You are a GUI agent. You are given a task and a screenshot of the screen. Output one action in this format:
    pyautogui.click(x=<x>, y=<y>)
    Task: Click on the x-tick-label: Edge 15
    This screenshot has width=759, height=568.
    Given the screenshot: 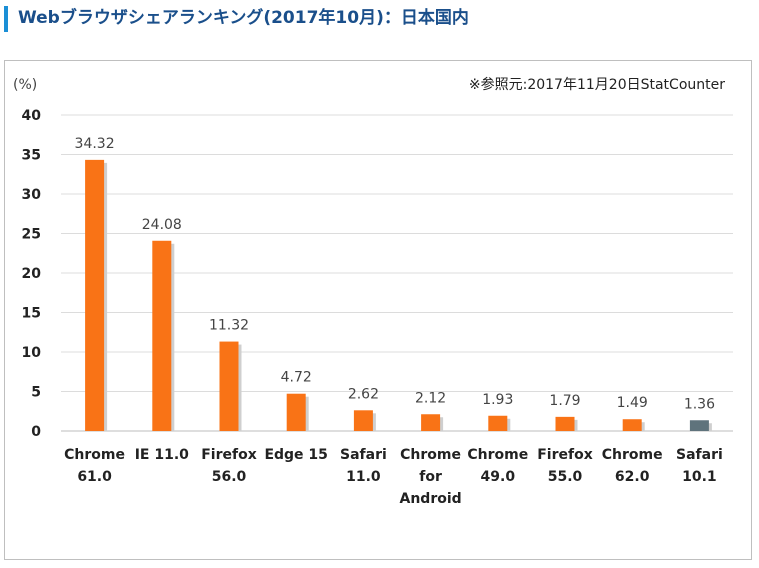 What is the action you would take?
    pyautogui.click(x=295, y=455)
    